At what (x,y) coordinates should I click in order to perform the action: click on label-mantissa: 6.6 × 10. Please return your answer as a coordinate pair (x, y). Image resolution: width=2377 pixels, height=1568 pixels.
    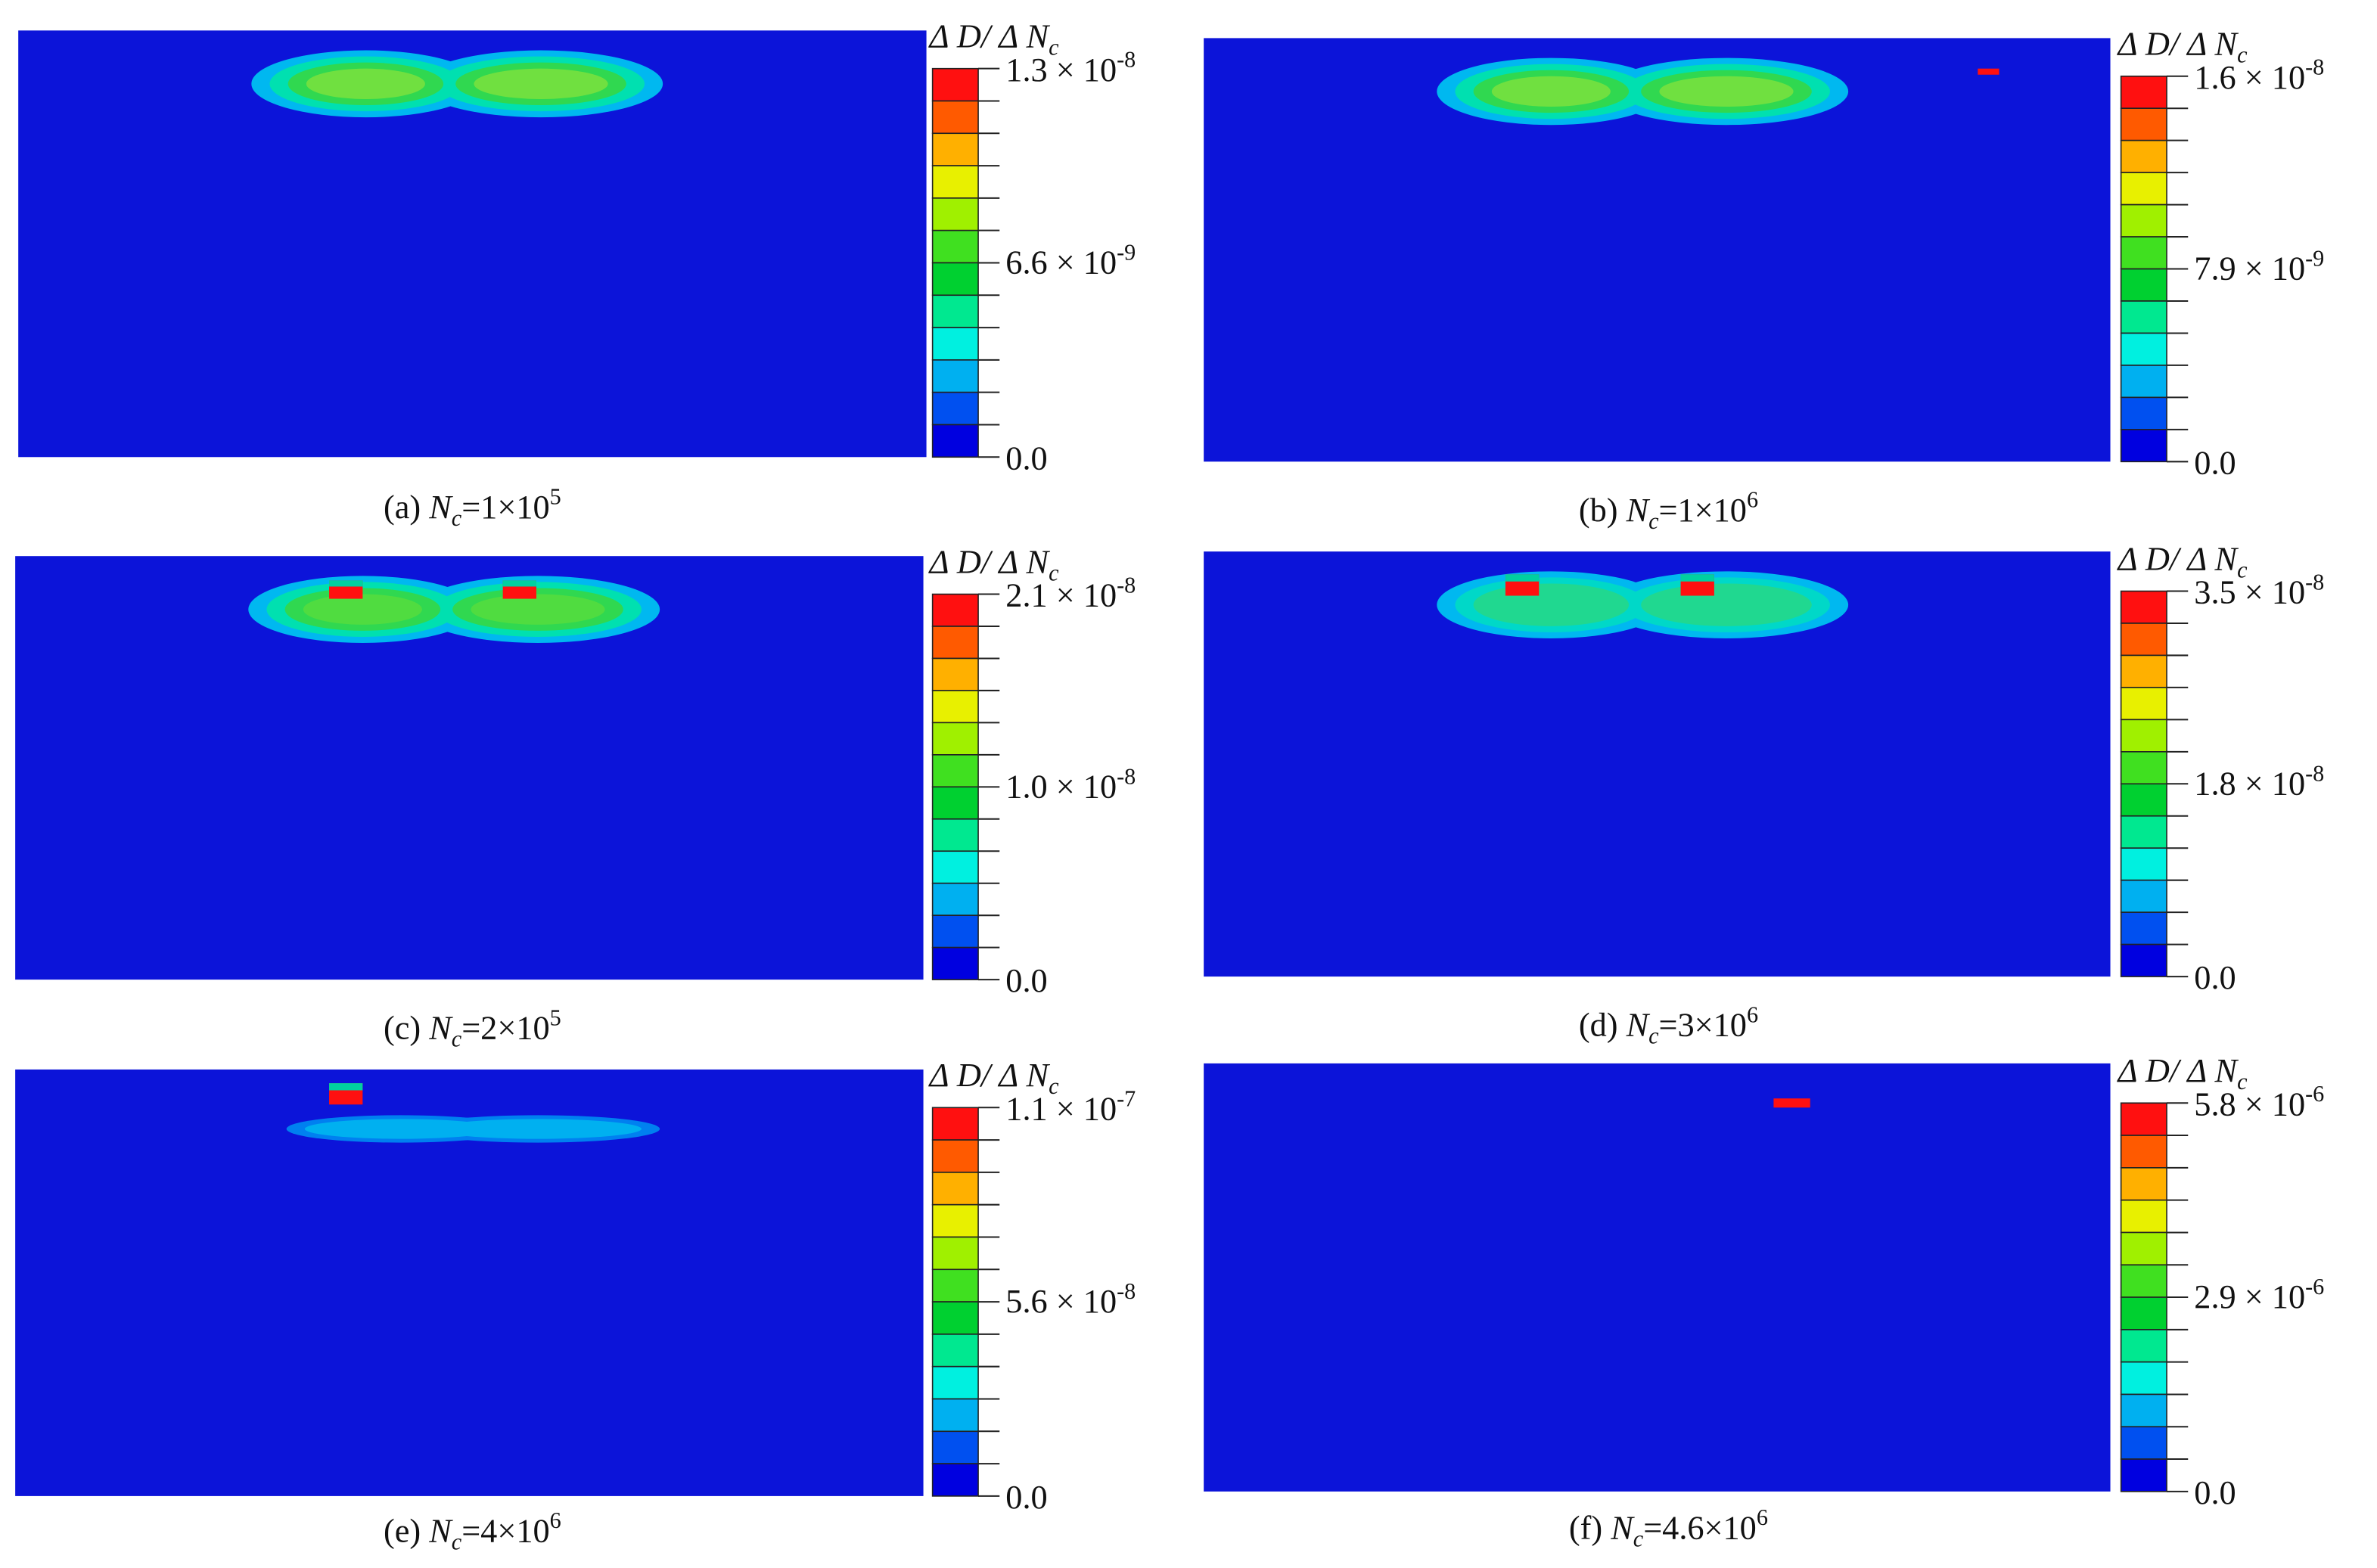
    Looking at the image, I should click on (1061, 262).